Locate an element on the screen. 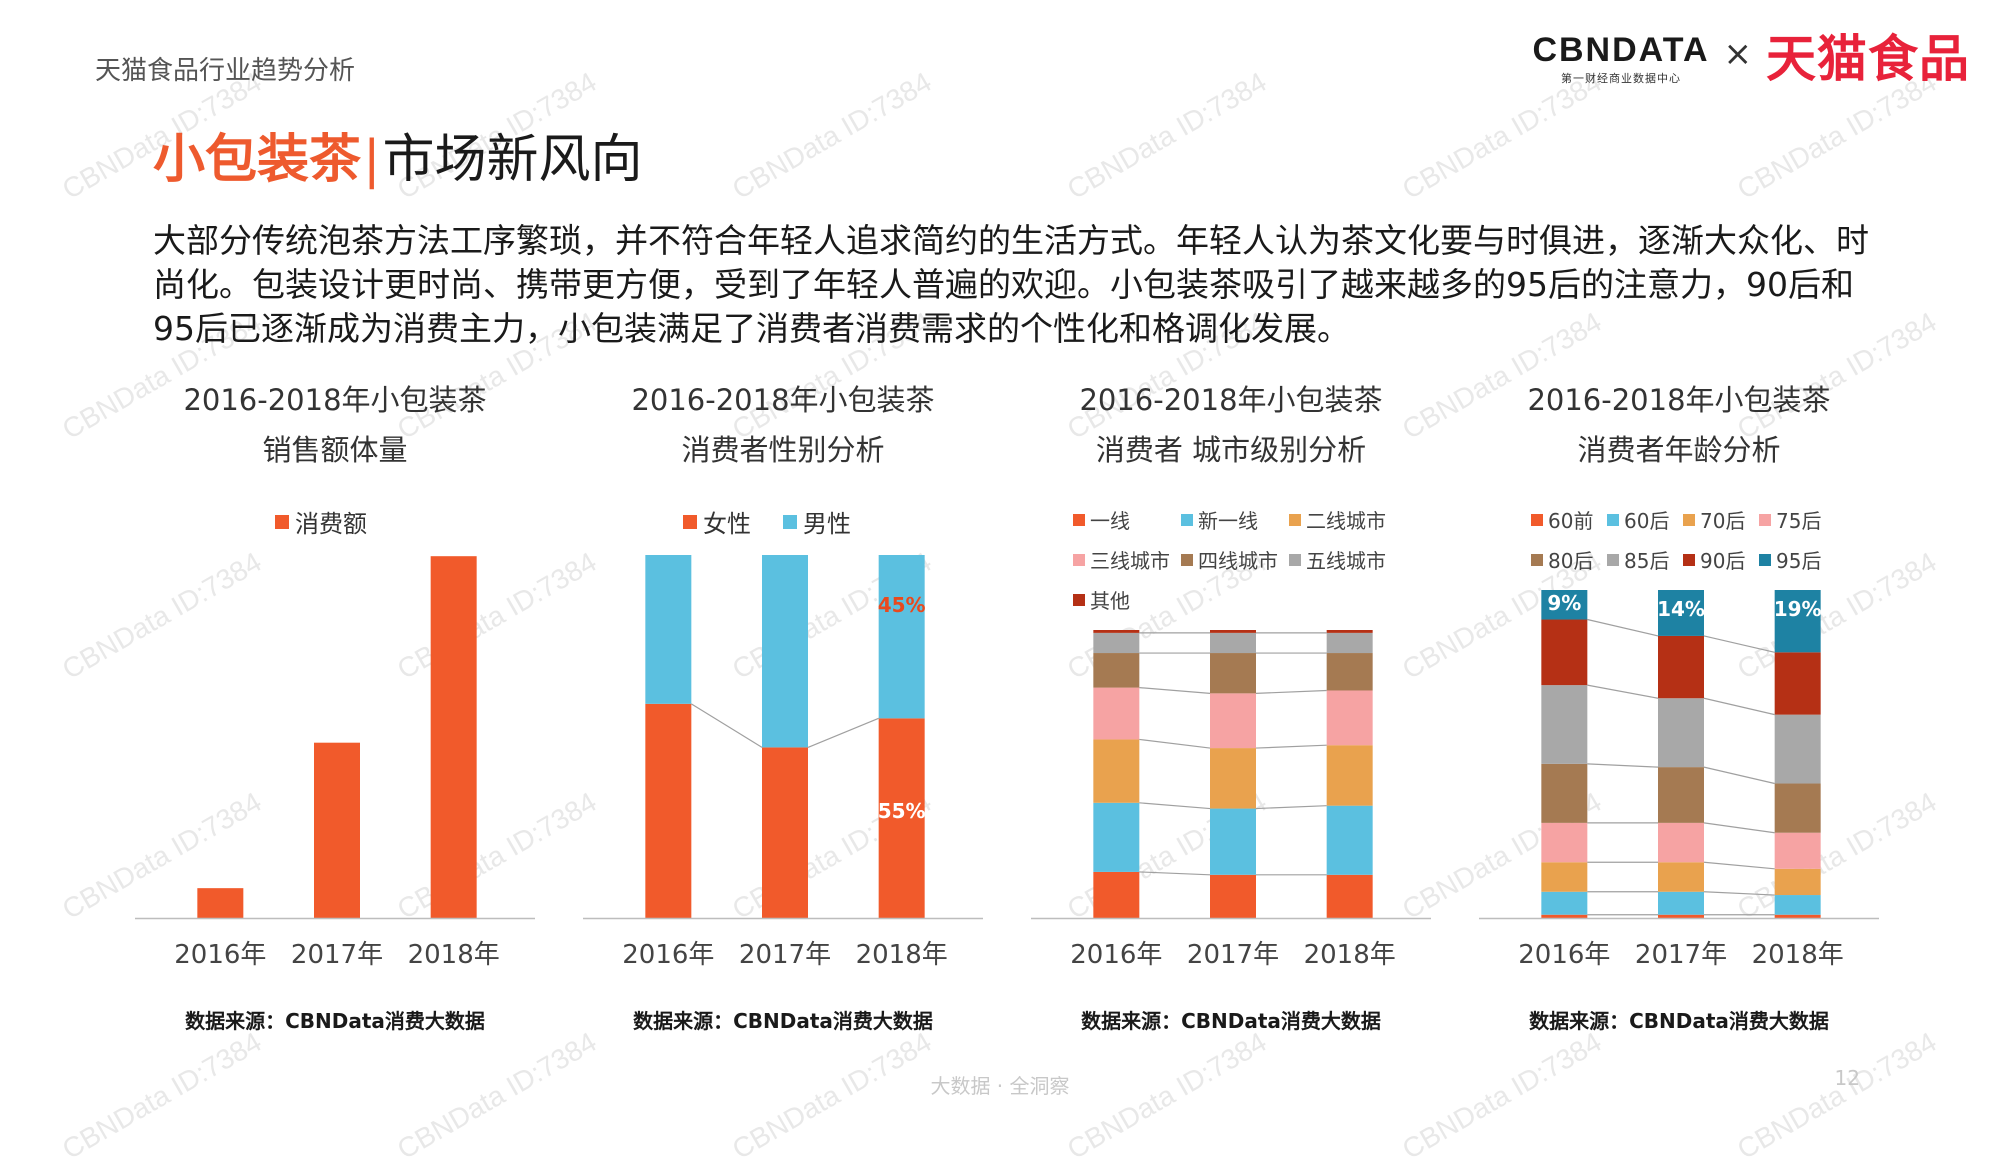 The height and width of the screenshot is (1166, 2000). logo-times-sign: × is located at coordinates (1738, 54).